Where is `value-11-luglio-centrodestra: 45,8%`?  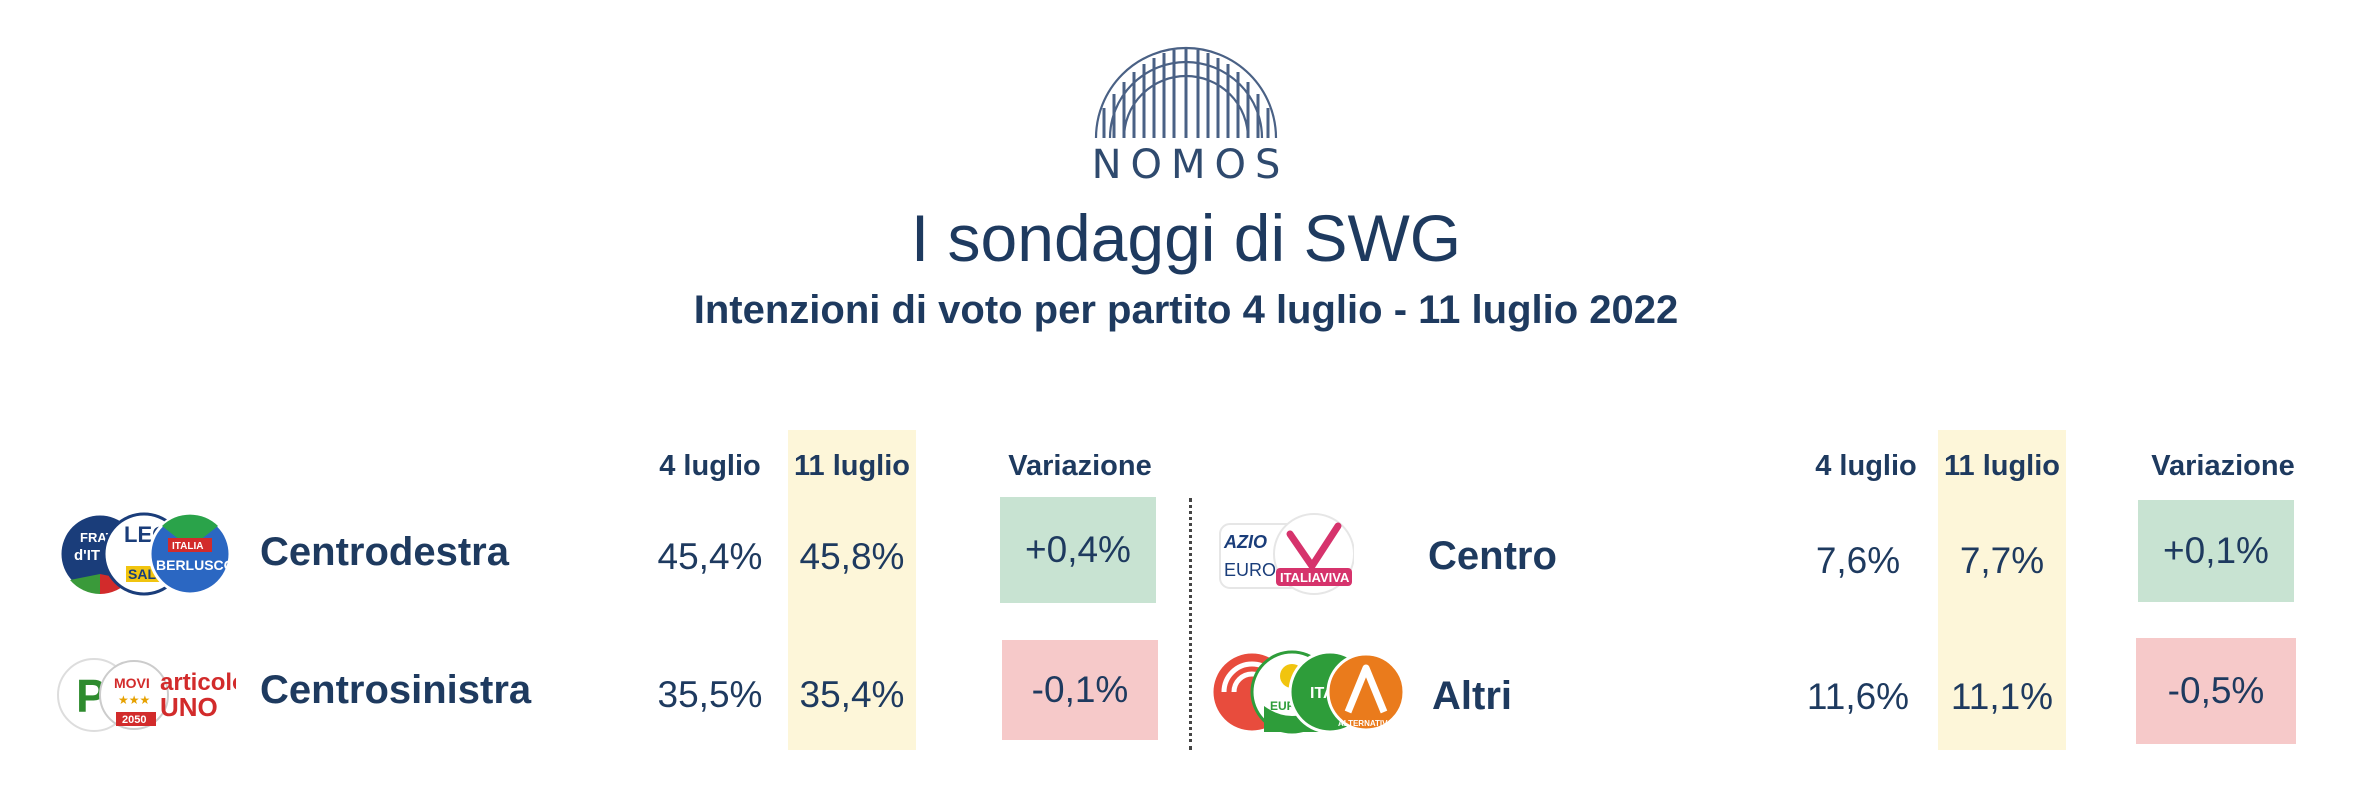
value-11-luglio-centrodestra: 45,8% is located at coordinates (852, 556).